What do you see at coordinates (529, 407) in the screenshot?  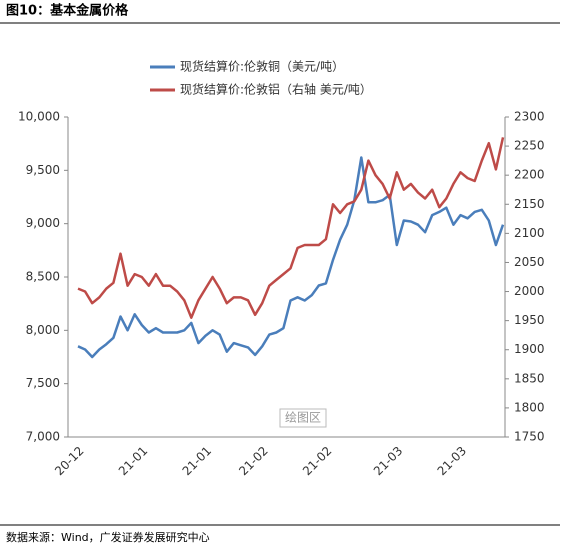 I see `y2-tick-label: 1800` at bounding box center [529, 407].